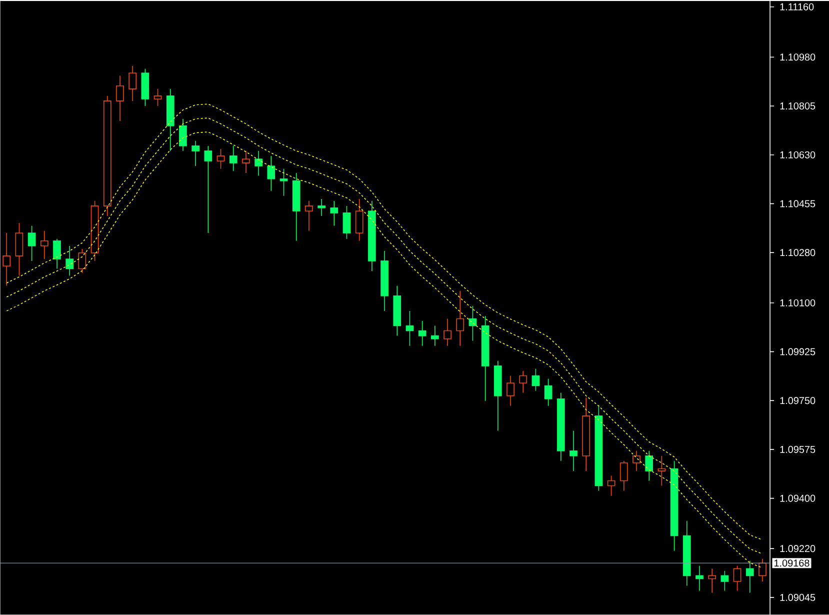 The width and height of the screenshot is (829, 615). I want to click on y-tick-label: 1.10100, so click(798, 302).